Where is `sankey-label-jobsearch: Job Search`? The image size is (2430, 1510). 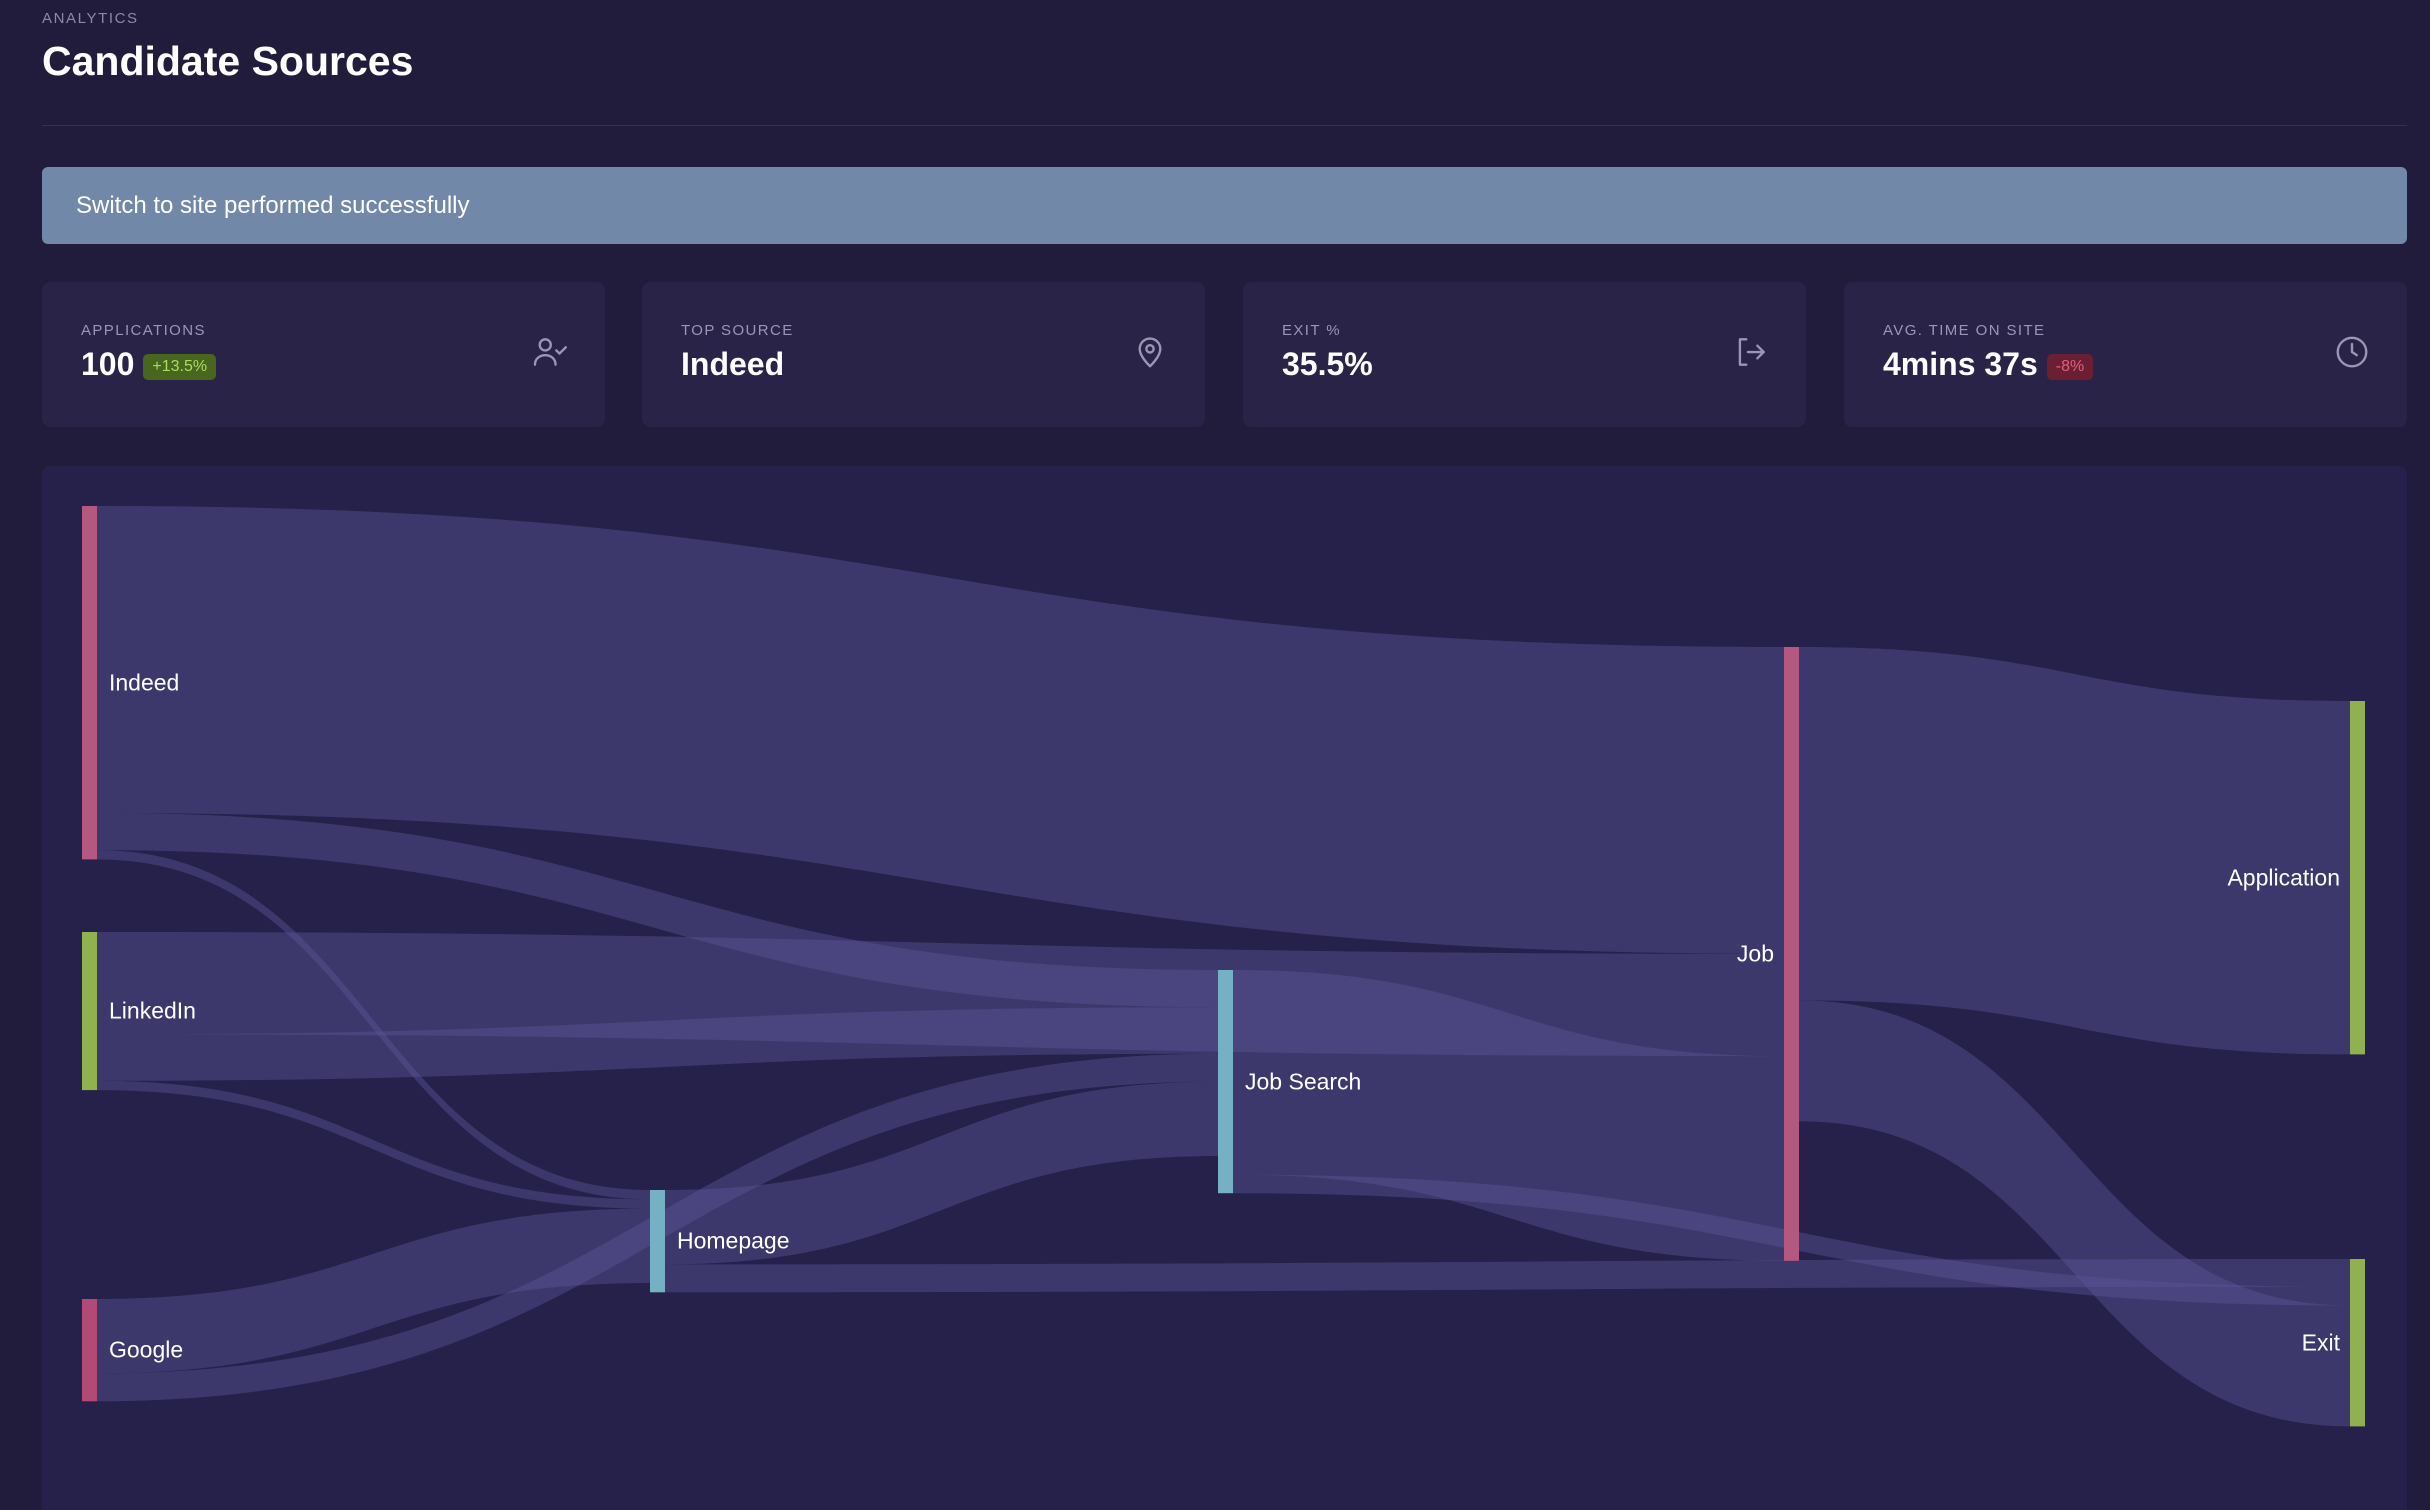
sankey-label-jobsearch: Job Search is located at coordinates (1303, 1081).